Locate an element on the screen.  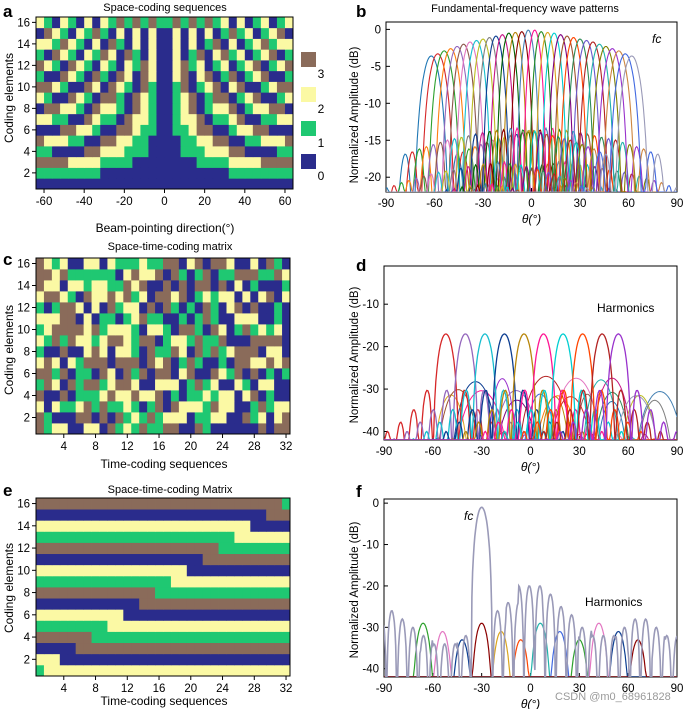
harmonic-main-line is located at coordinates (530, 386).